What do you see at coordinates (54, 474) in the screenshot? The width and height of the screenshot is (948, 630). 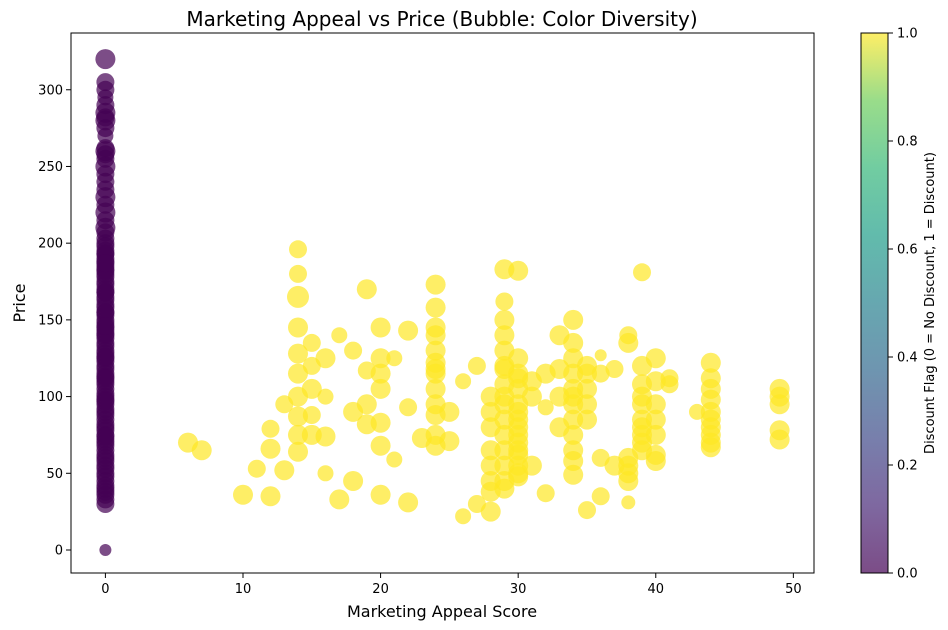 I see `y-tick-label: 50` at bounding box center [54, 474].